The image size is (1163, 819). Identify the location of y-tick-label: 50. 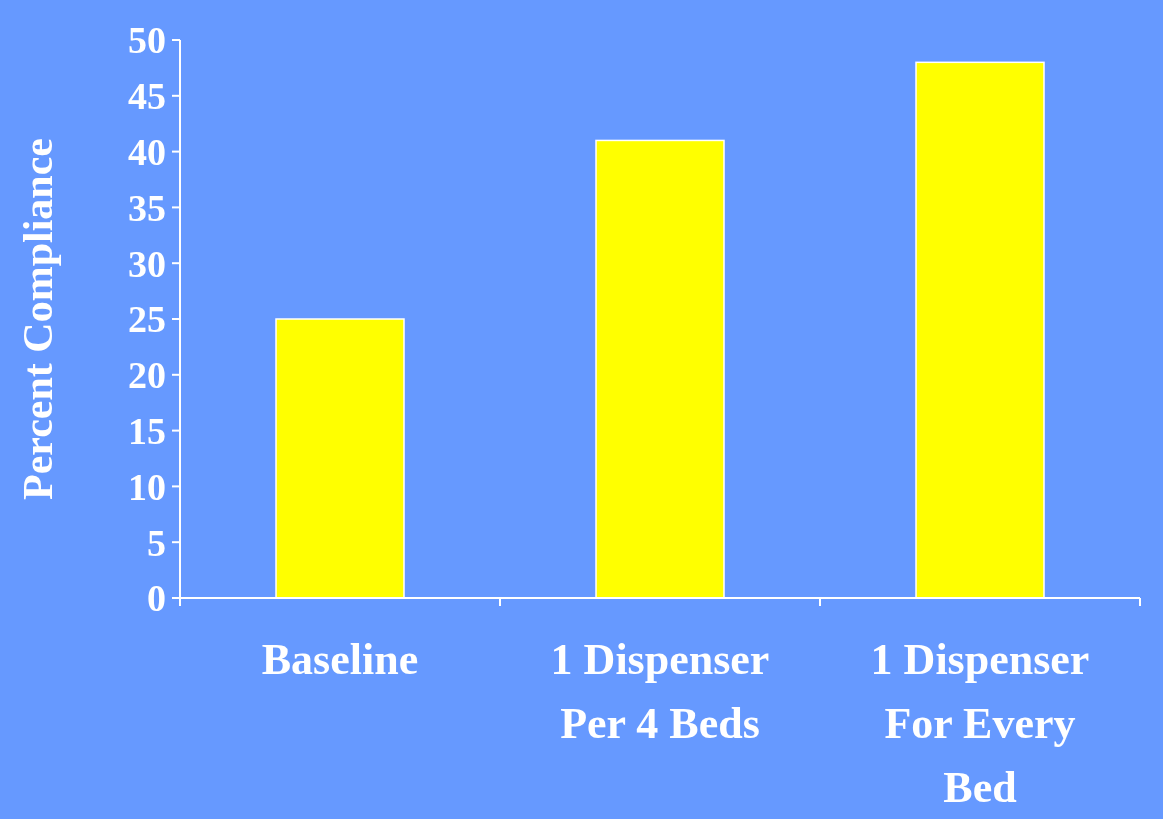
(147, 40).